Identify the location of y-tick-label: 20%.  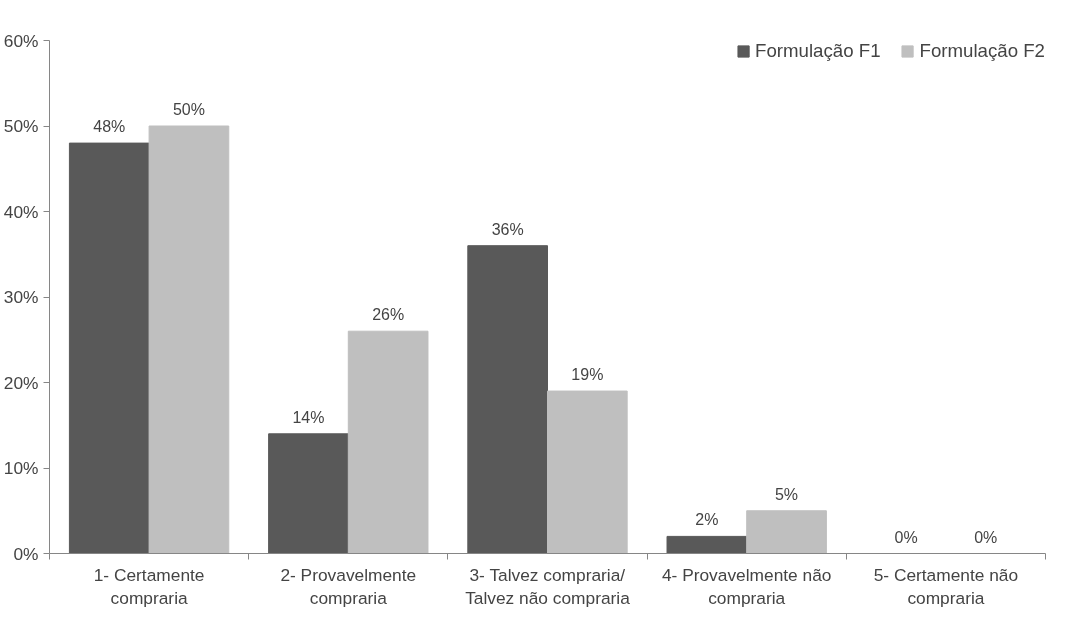
(21, 382).